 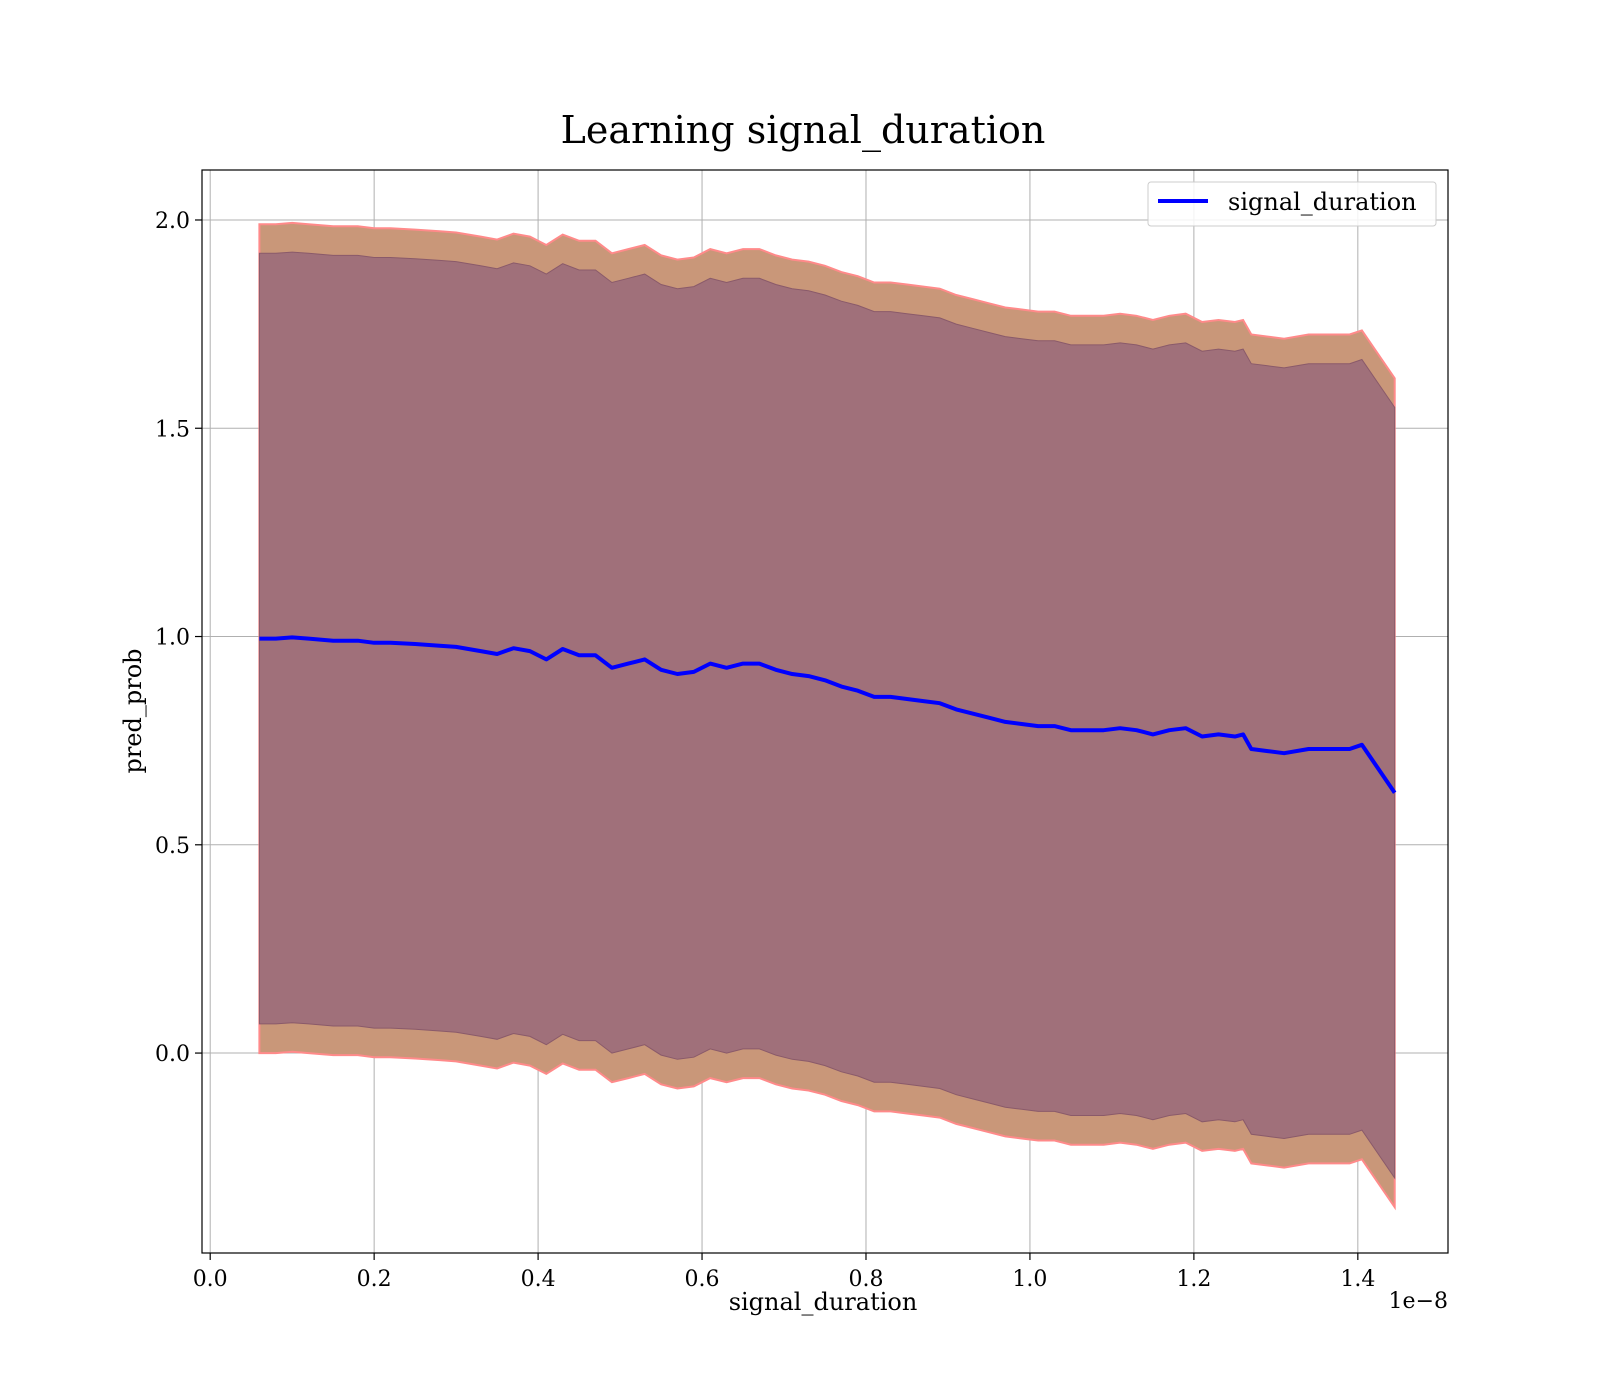 I want to click on series-line, so click(x=828, y=714).